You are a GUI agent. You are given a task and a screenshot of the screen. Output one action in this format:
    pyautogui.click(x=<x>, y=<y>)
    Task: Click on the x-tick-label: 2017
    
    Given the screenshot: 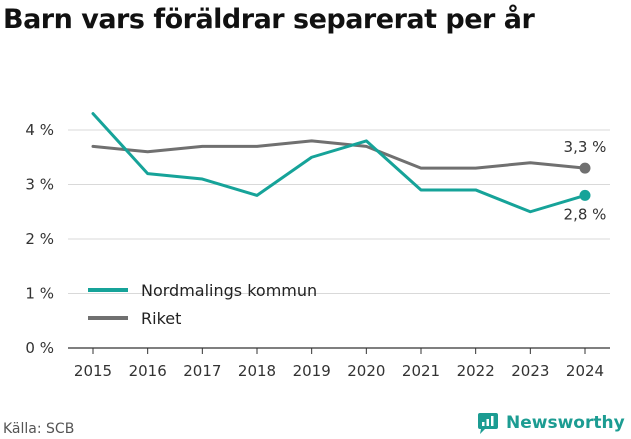 What is the action you would take?
    pyautogui.click(x=202, y=371)
    